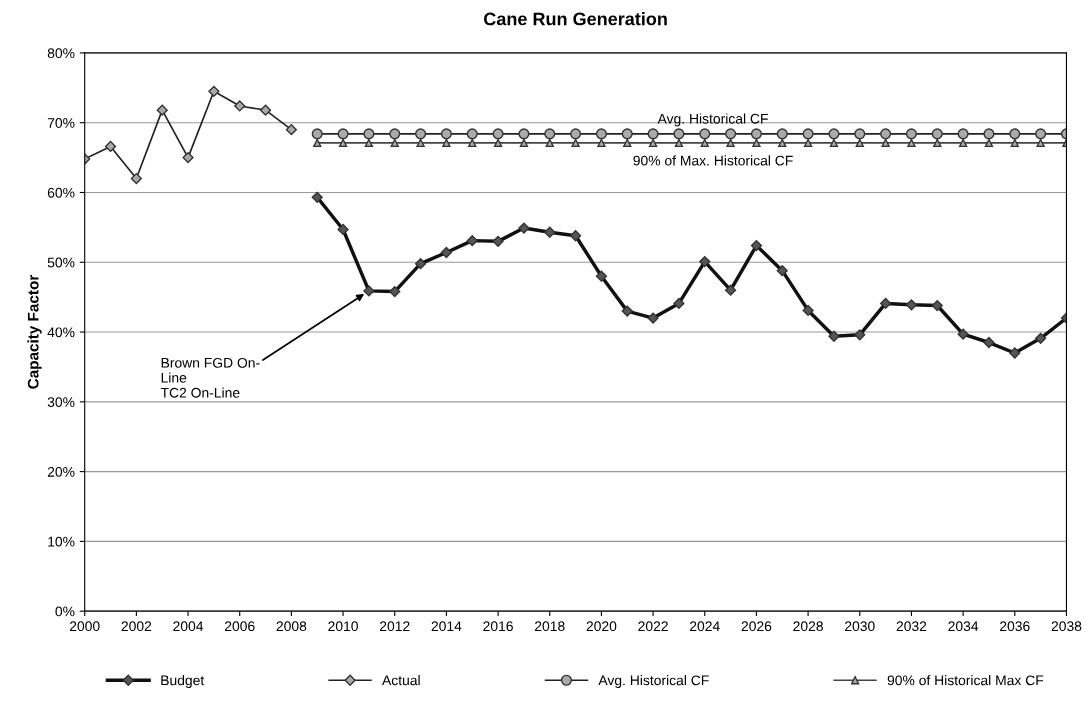 The image size is (1086, 725). I want to click on x-tick-label: 2002, so click(136, 626).